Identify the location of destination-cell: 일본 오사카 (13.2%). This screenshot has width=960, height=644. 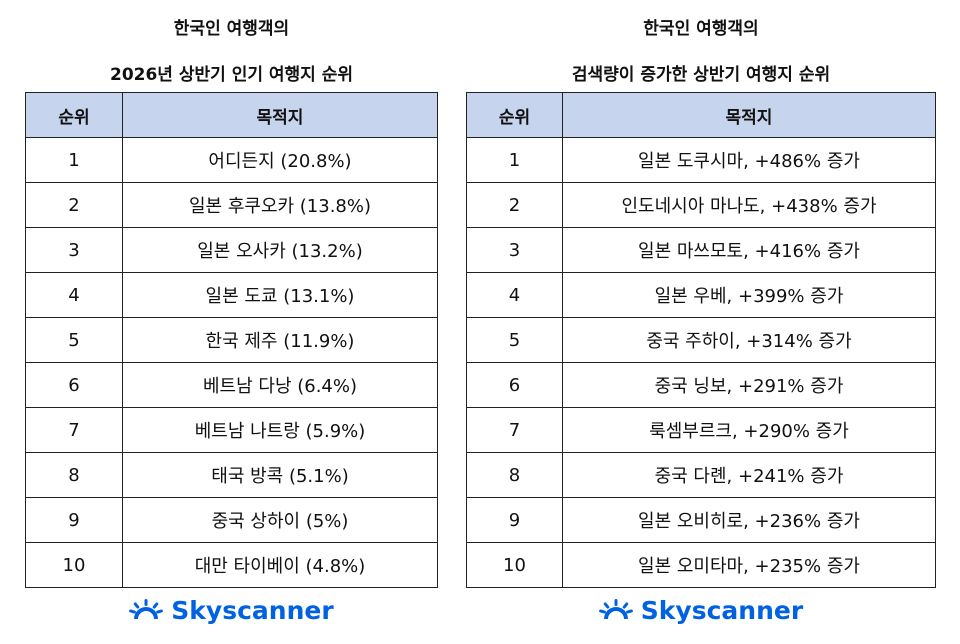
(280, 250).